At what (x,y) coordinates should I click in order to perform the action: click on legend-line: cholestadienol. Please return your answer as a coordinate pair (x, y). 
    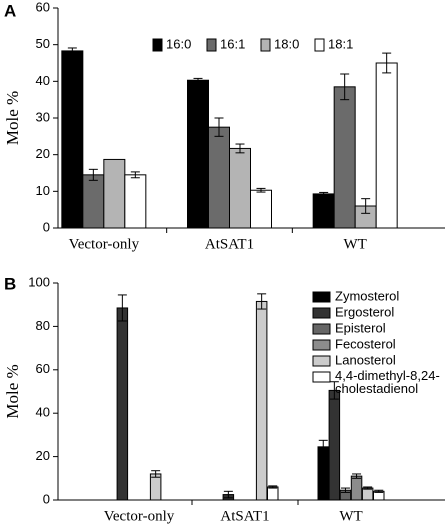
    Looking at the image, I should click on (376, 388).